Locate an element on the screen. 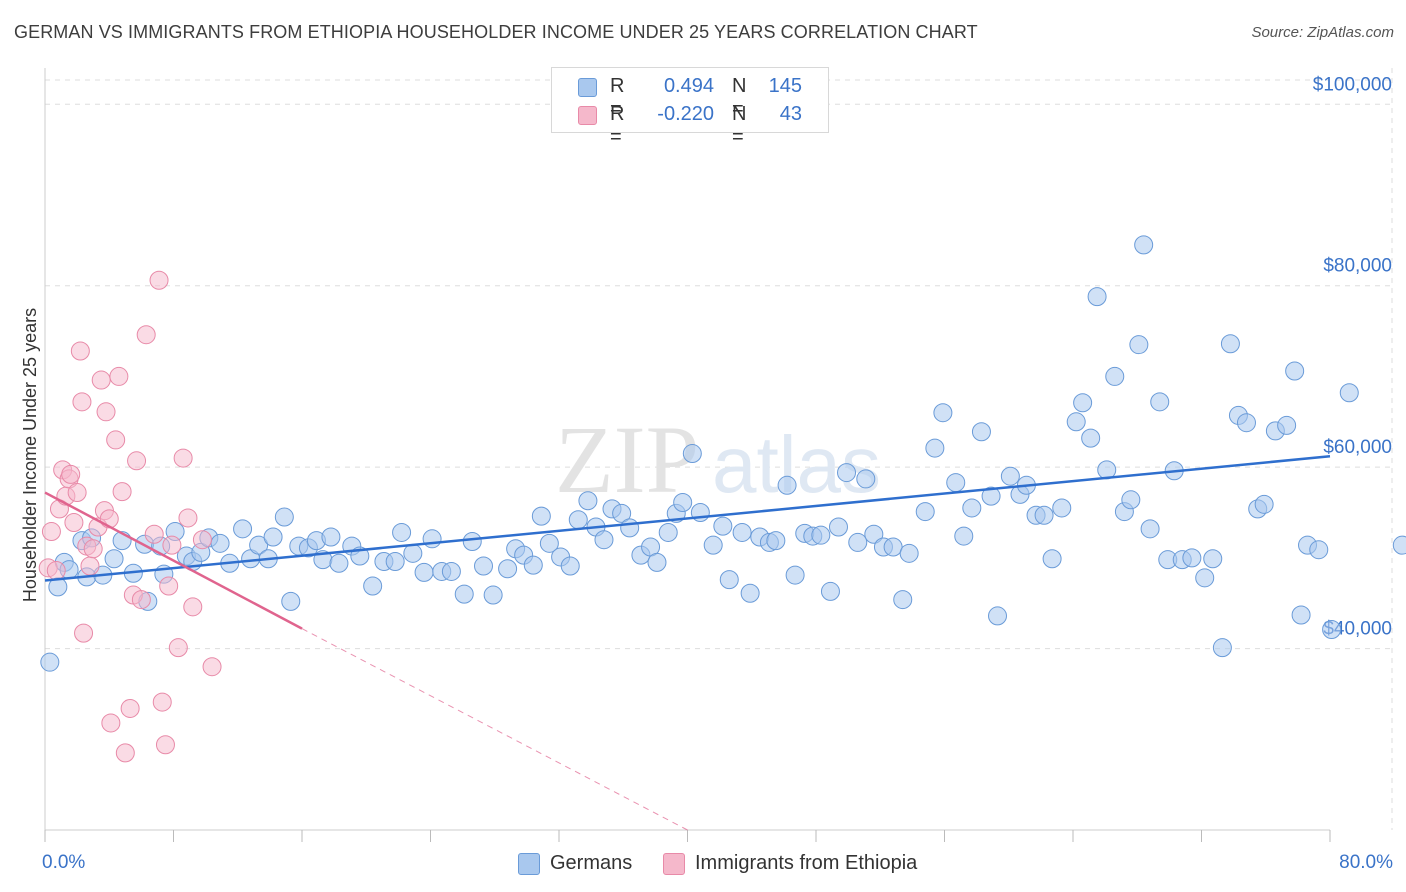 The image size is (1406, 892). germans-legend-label: Germans is located at coordinates (591, 863).